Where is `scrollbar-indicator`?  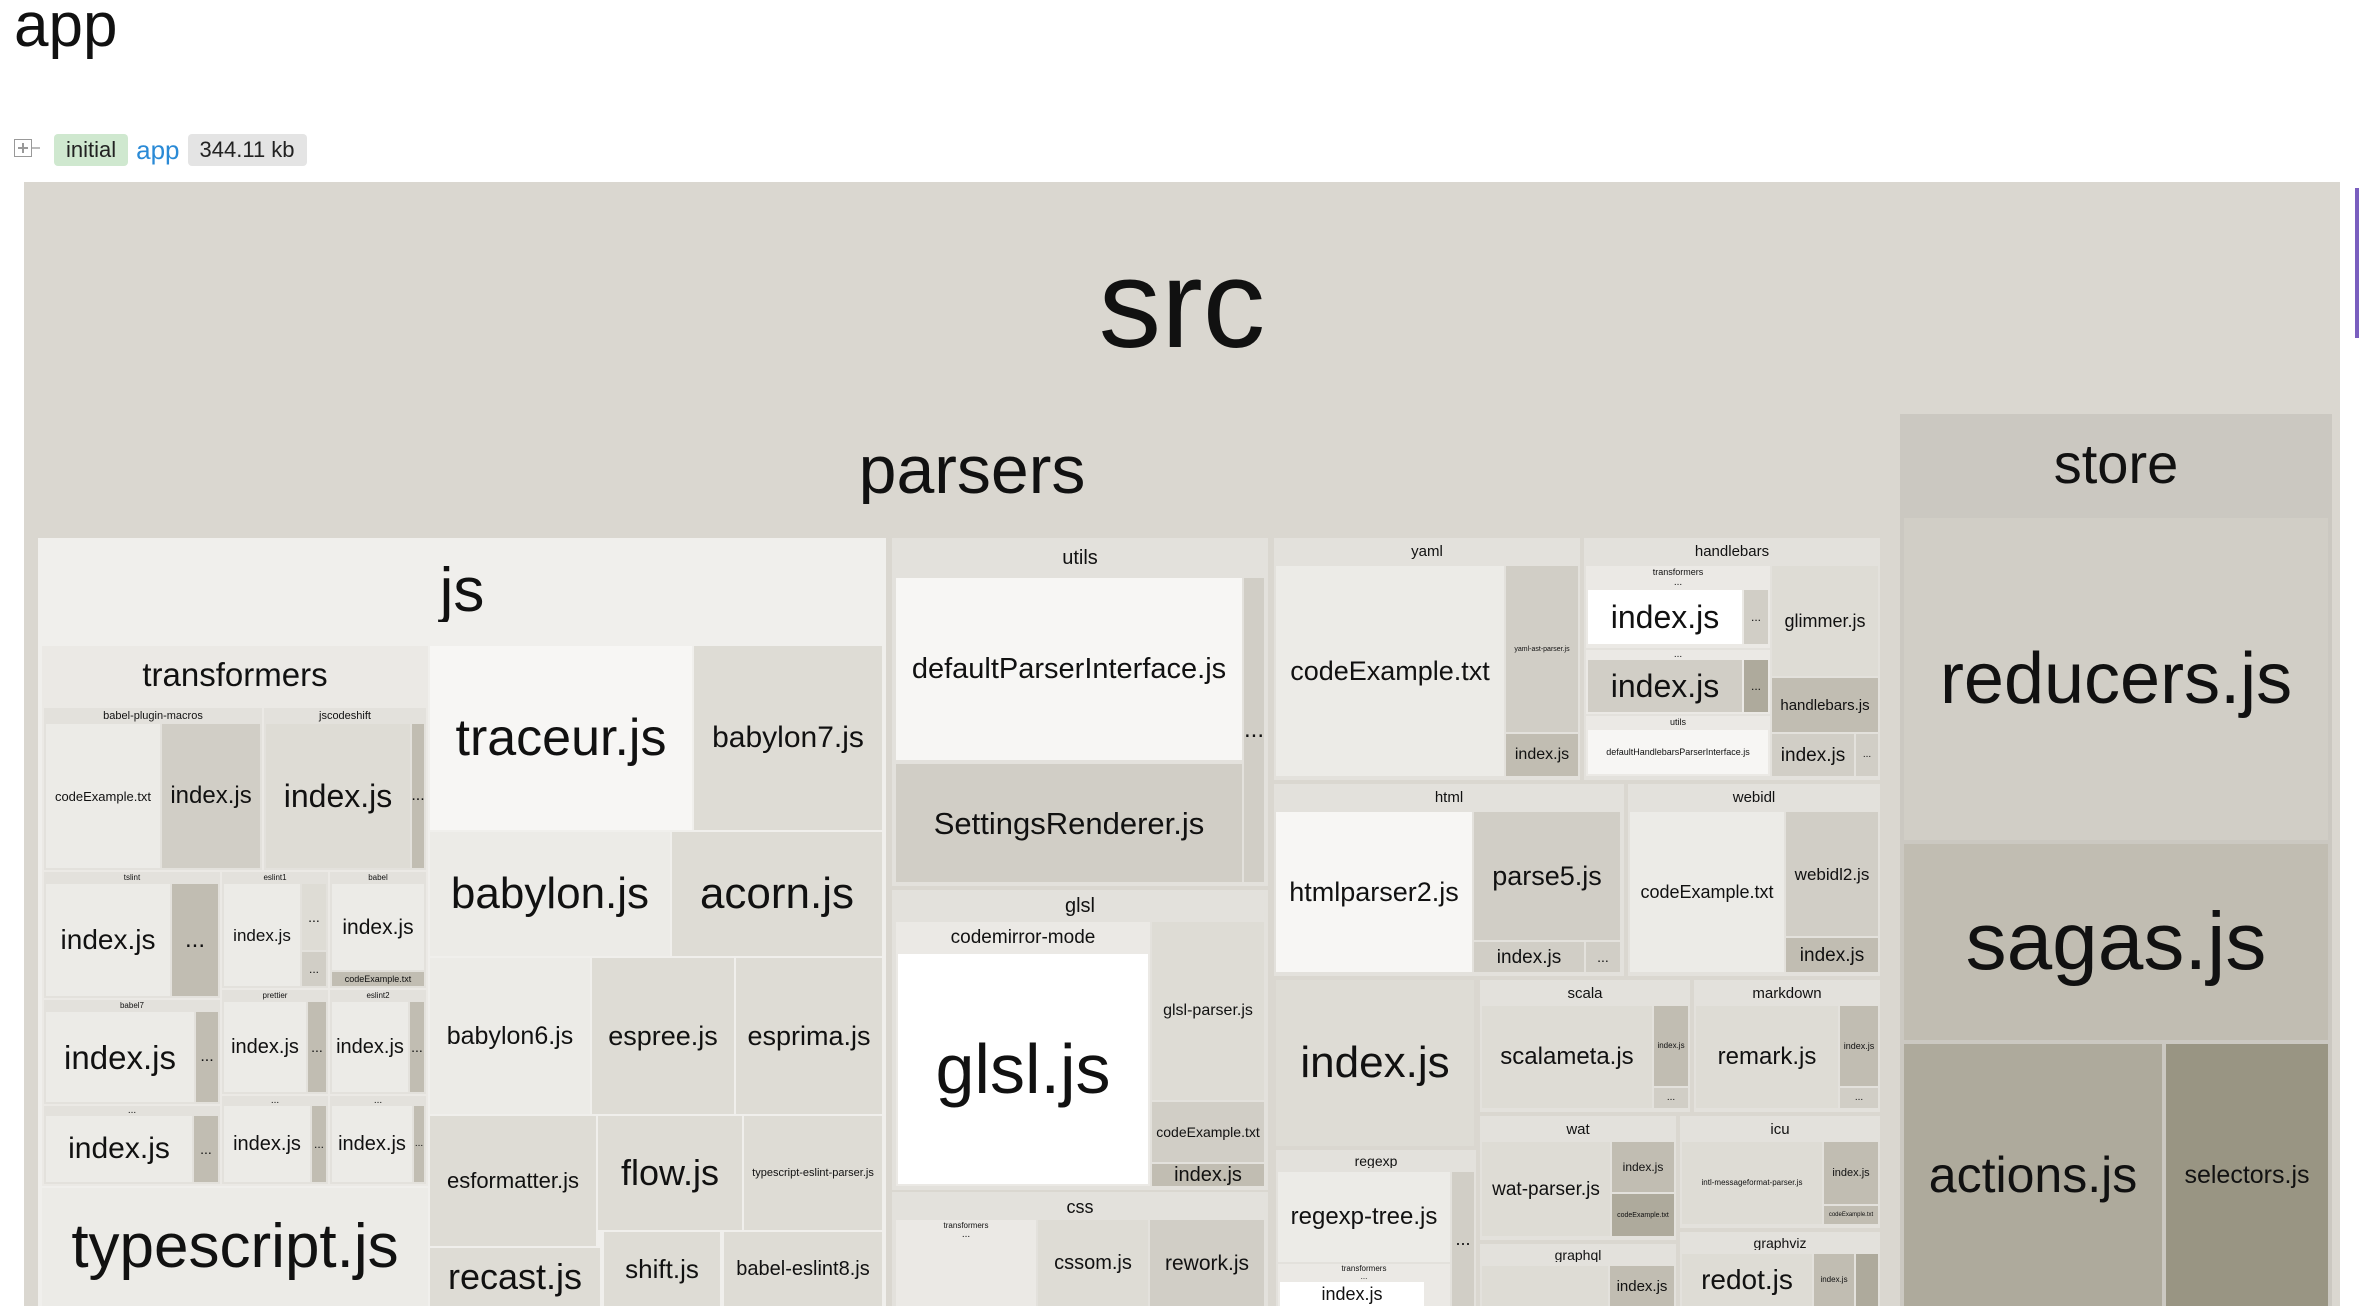 scrollbar-indicator is located at coordinates (2357, 263).